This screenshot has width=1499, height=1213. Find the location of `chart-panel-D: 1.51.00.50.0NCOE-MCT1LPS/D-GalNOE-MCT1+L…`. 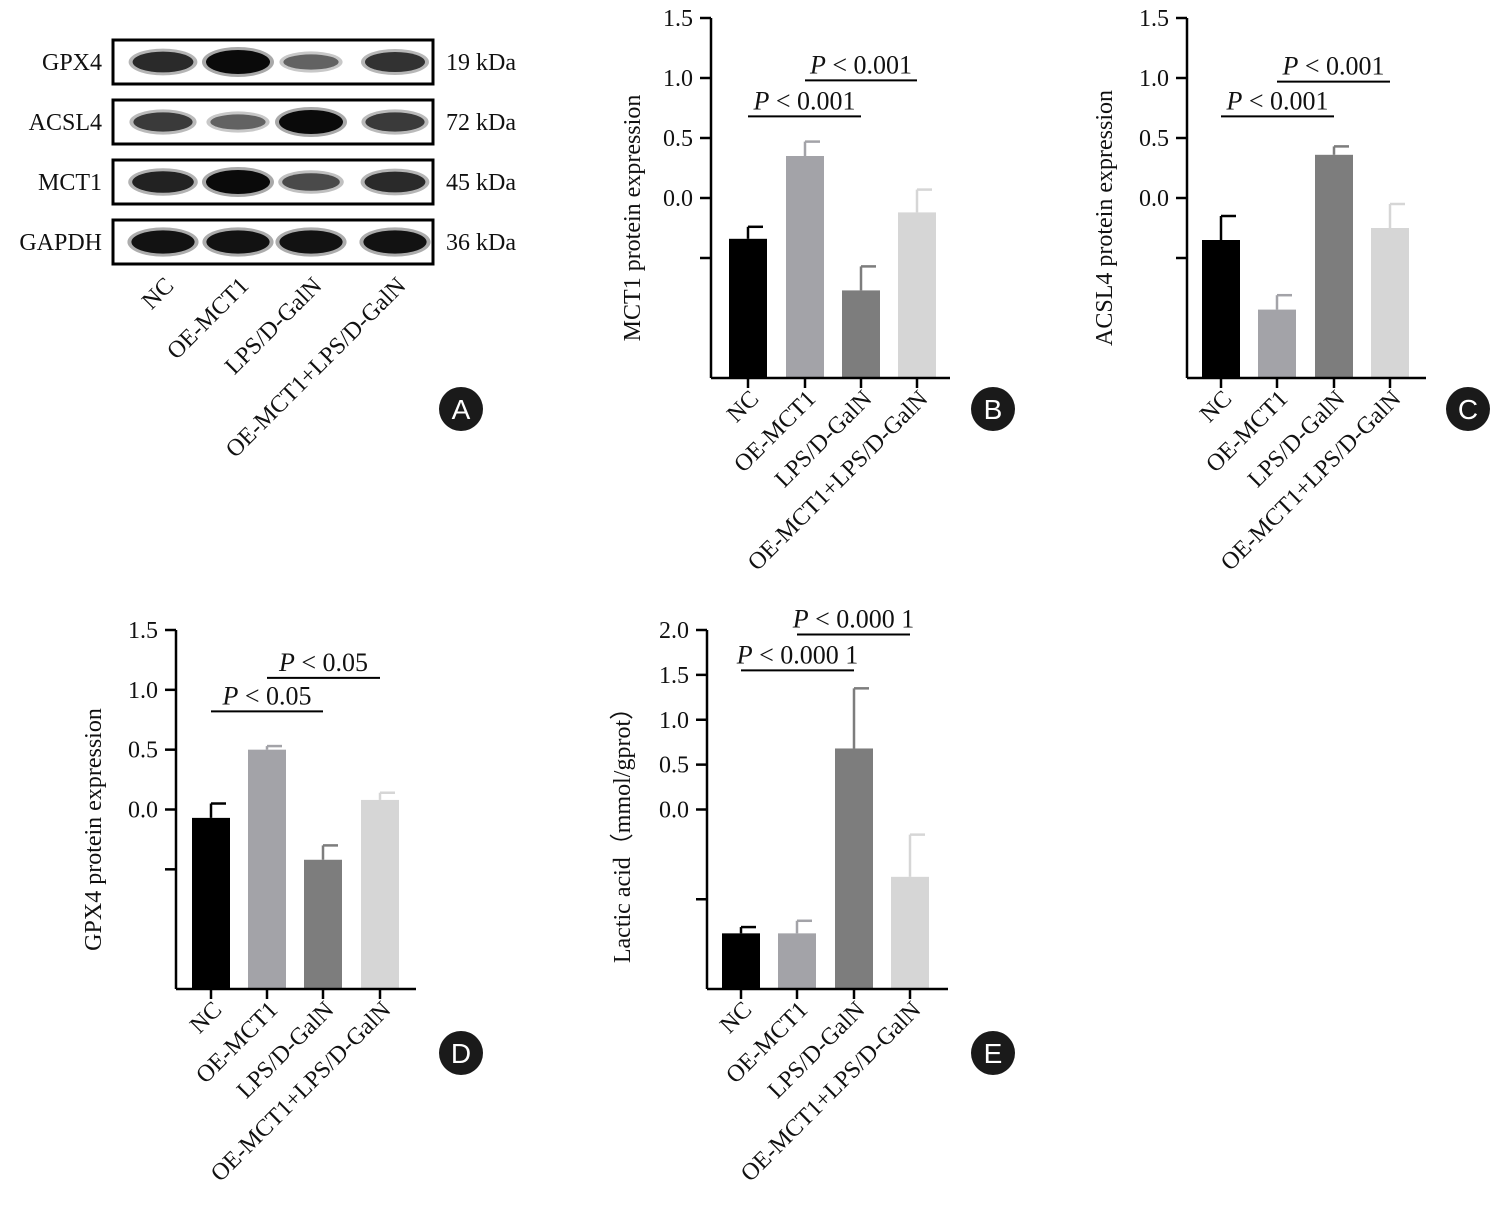

chart-panel-D: 1.51.00.50.0NCOE-MCT1LPS/D-GalNOE-MCT1+L… is located at coordinates (282, 902).